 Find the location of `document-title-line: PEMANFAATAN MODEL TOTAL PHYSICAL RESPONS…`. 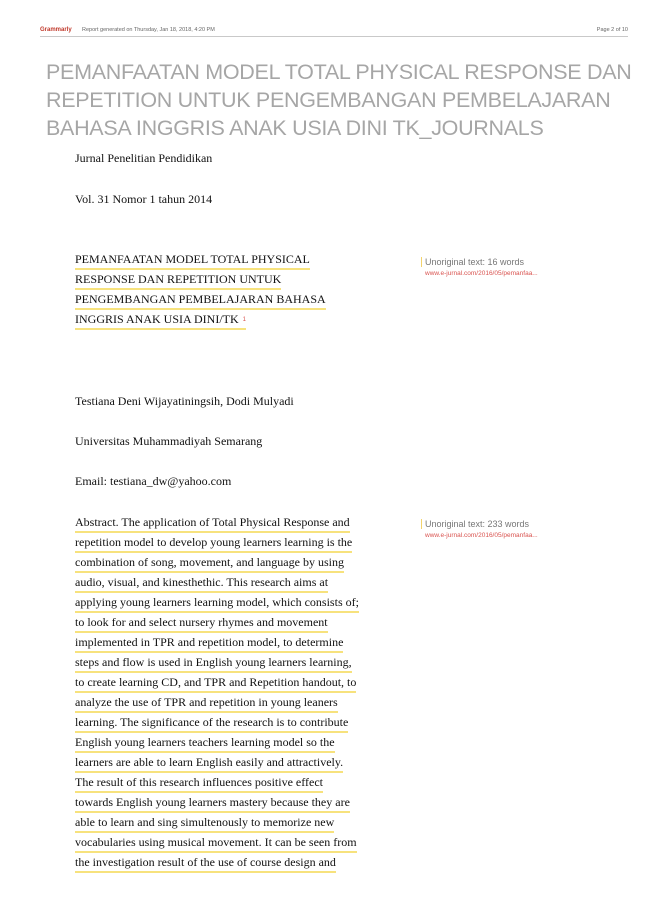

document-title-line: PEMANFAATAN MODEL TOTAL PHYSICAL RESPONS… is located at coordinates (339, 72).